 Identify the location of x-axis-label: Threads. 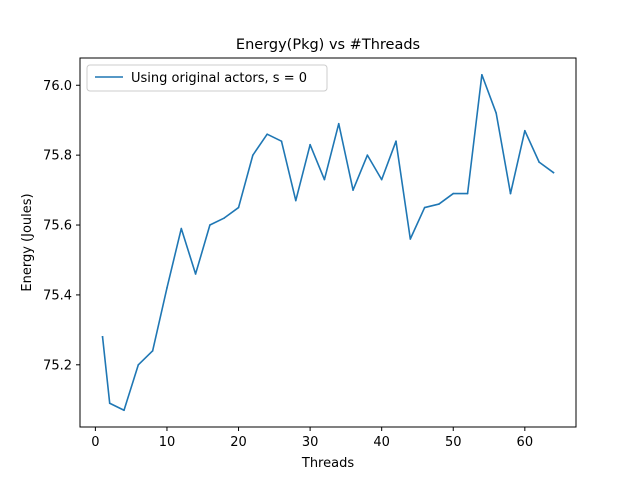
(327, 463).